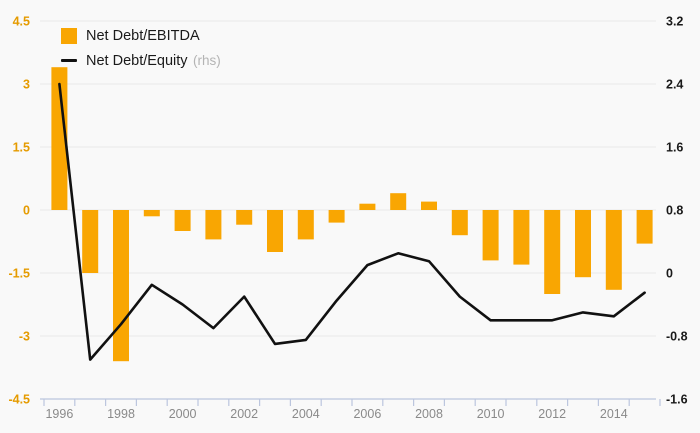 The image size is (700, 433). What do you see at coordinates (367, 206) in the screenshot?
I see `bar-2006` at bounding box center [367, 206].